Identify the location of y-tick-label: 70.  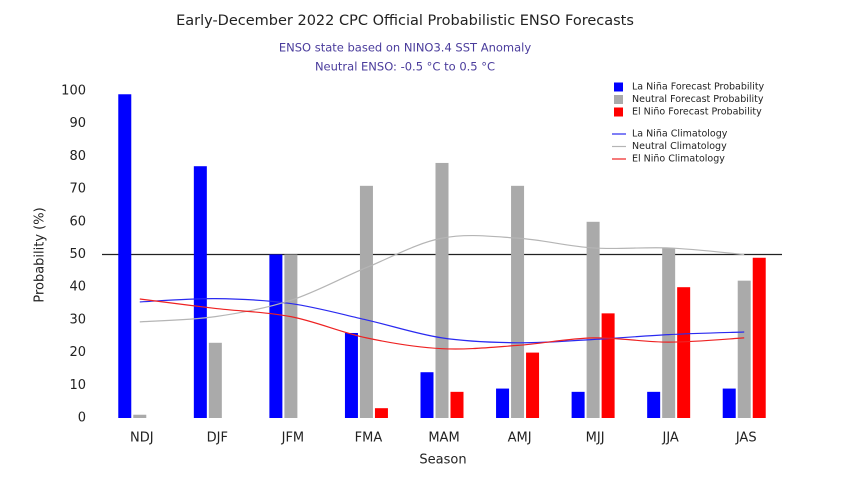
(77, 189).